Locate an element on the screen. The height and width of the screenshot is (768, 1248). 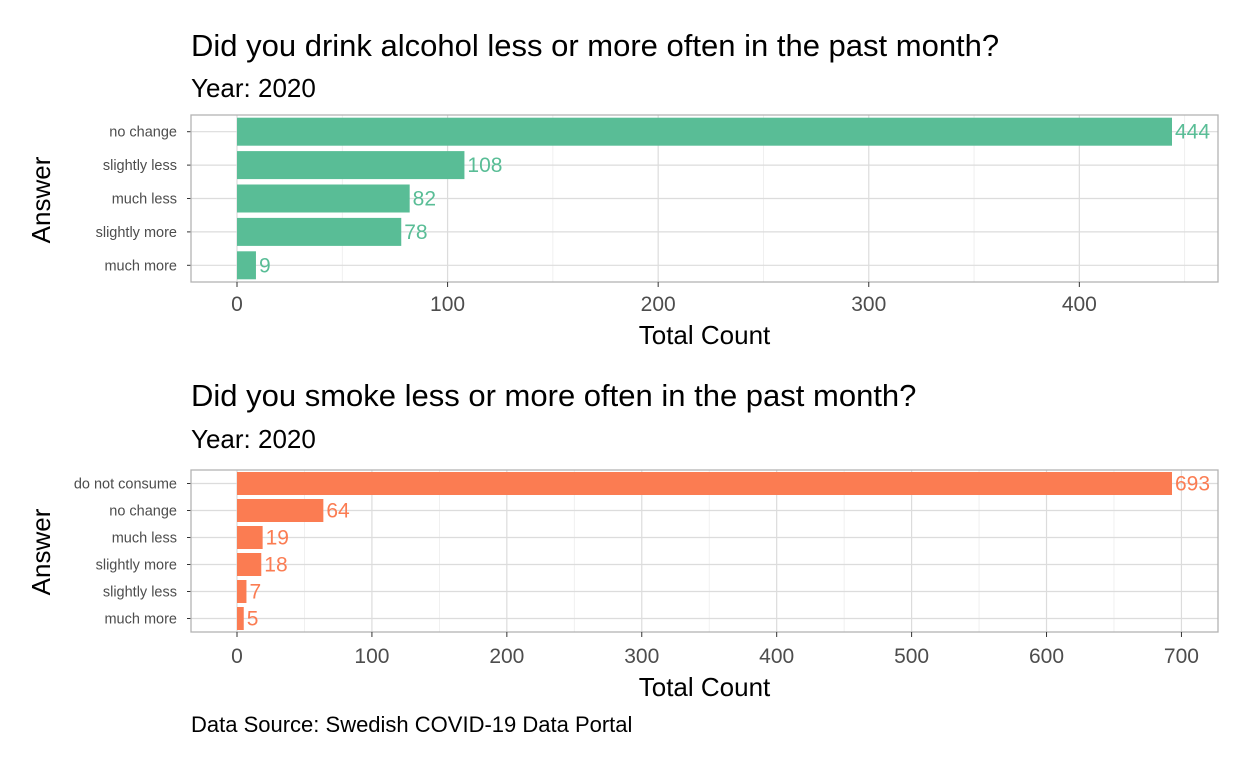
bar-do-not-consume is located at coordinates (704, 483).